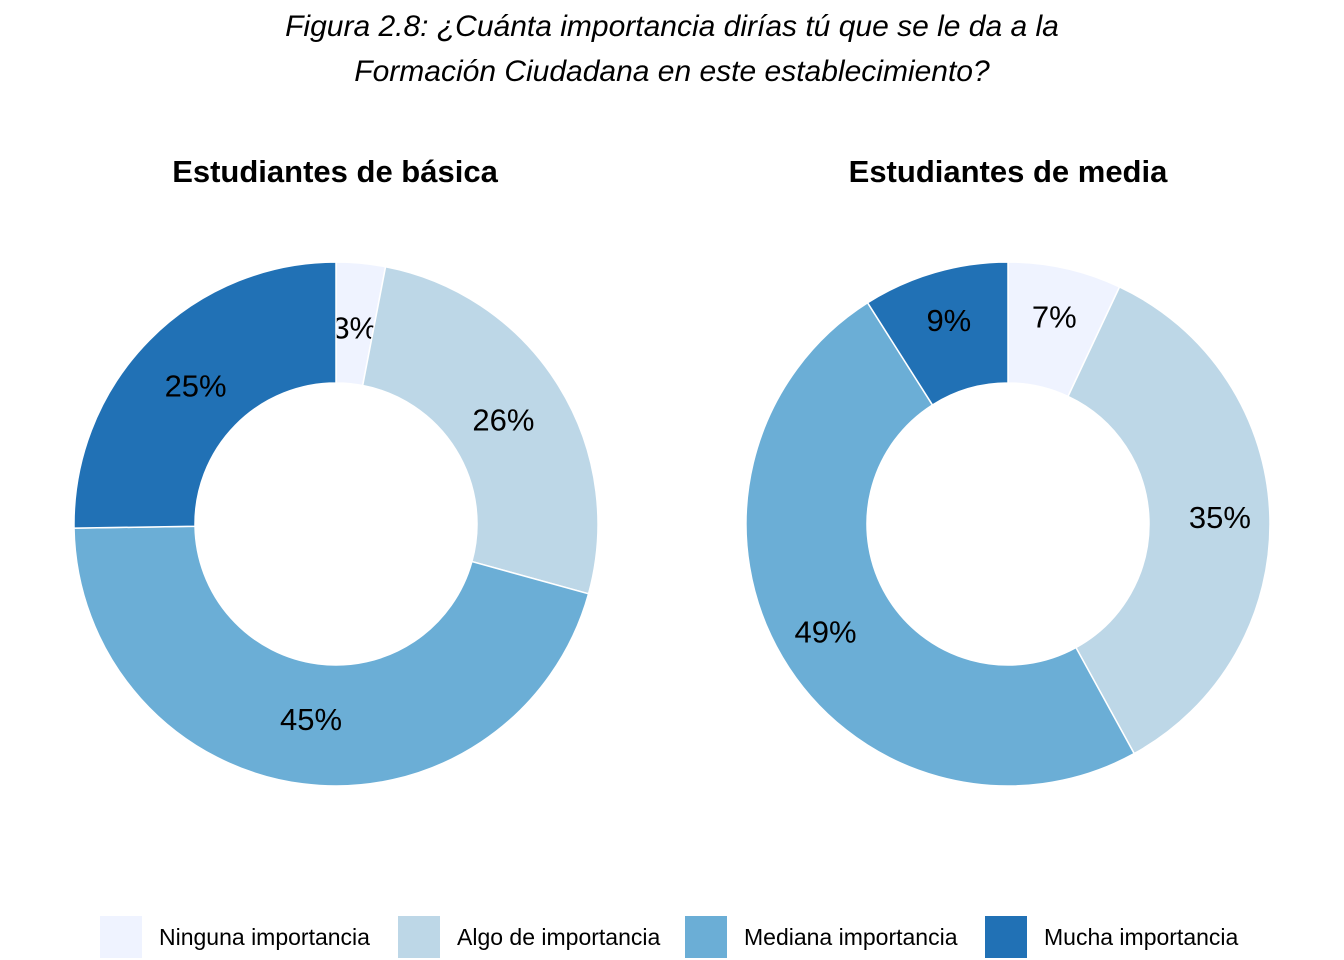 The height and width of the screenshot is (960, 1344). Describe the element at coordinates (1141, 936) in the screenshot. I see `legend-label: Mucha importancia` at that location.